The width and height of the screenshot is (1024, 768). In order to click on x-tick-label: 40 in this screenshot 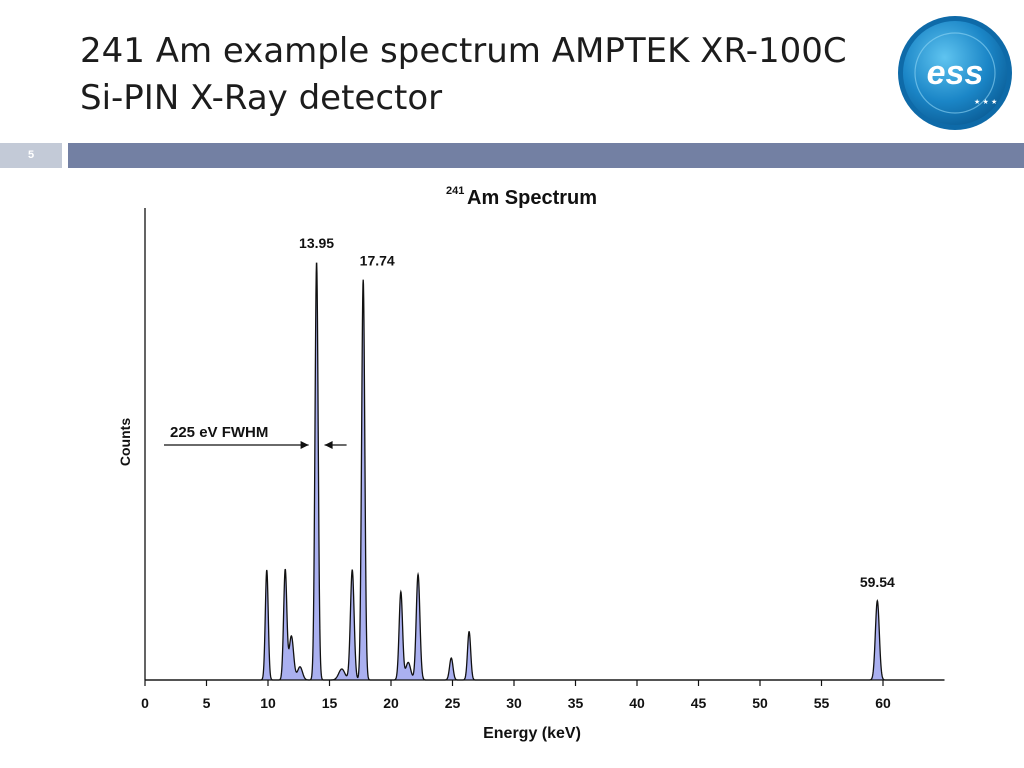, I will do `click(637, 703)`.